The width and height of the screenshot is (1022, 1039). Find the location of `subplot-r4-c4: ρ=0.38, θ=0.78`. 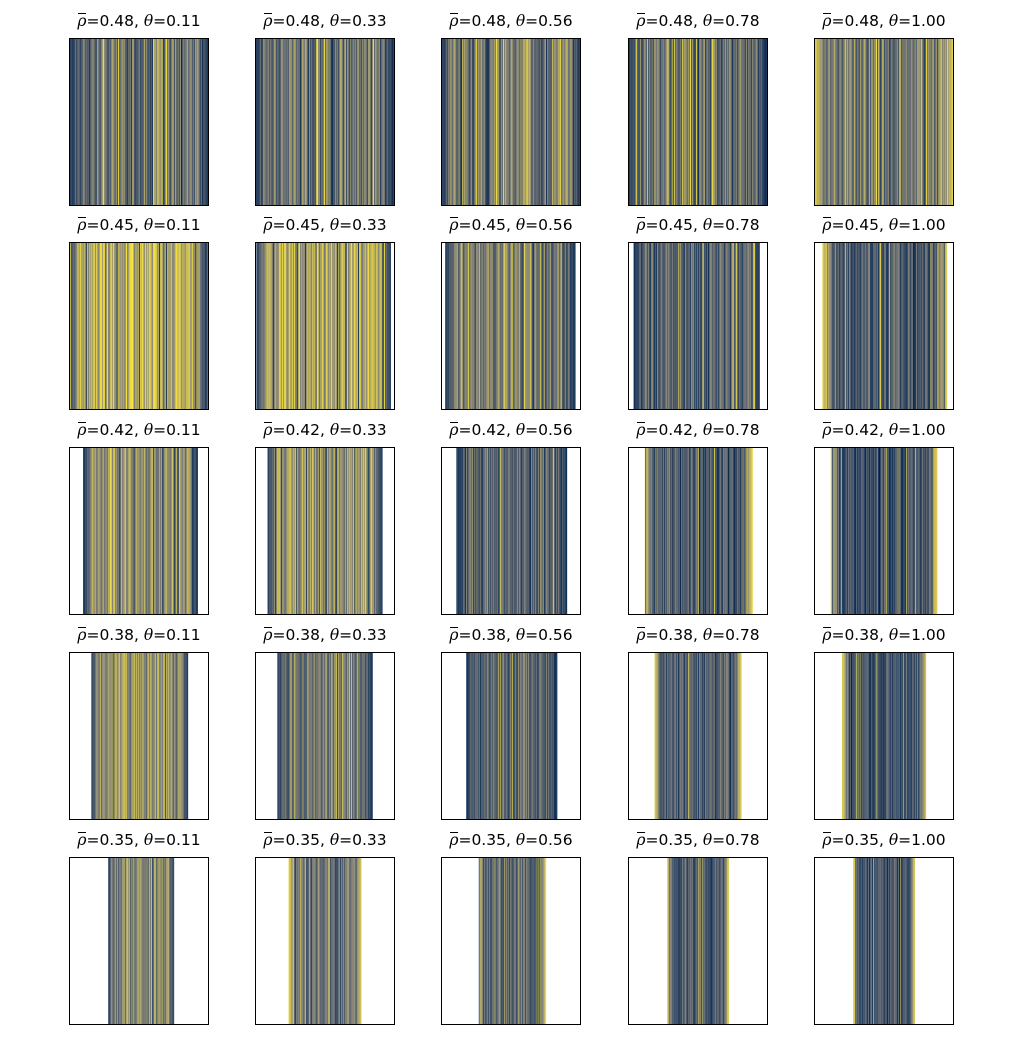

subplot-r4-c4: ρ=0.38, θ=0.78 is located at coordinates (698, 723).